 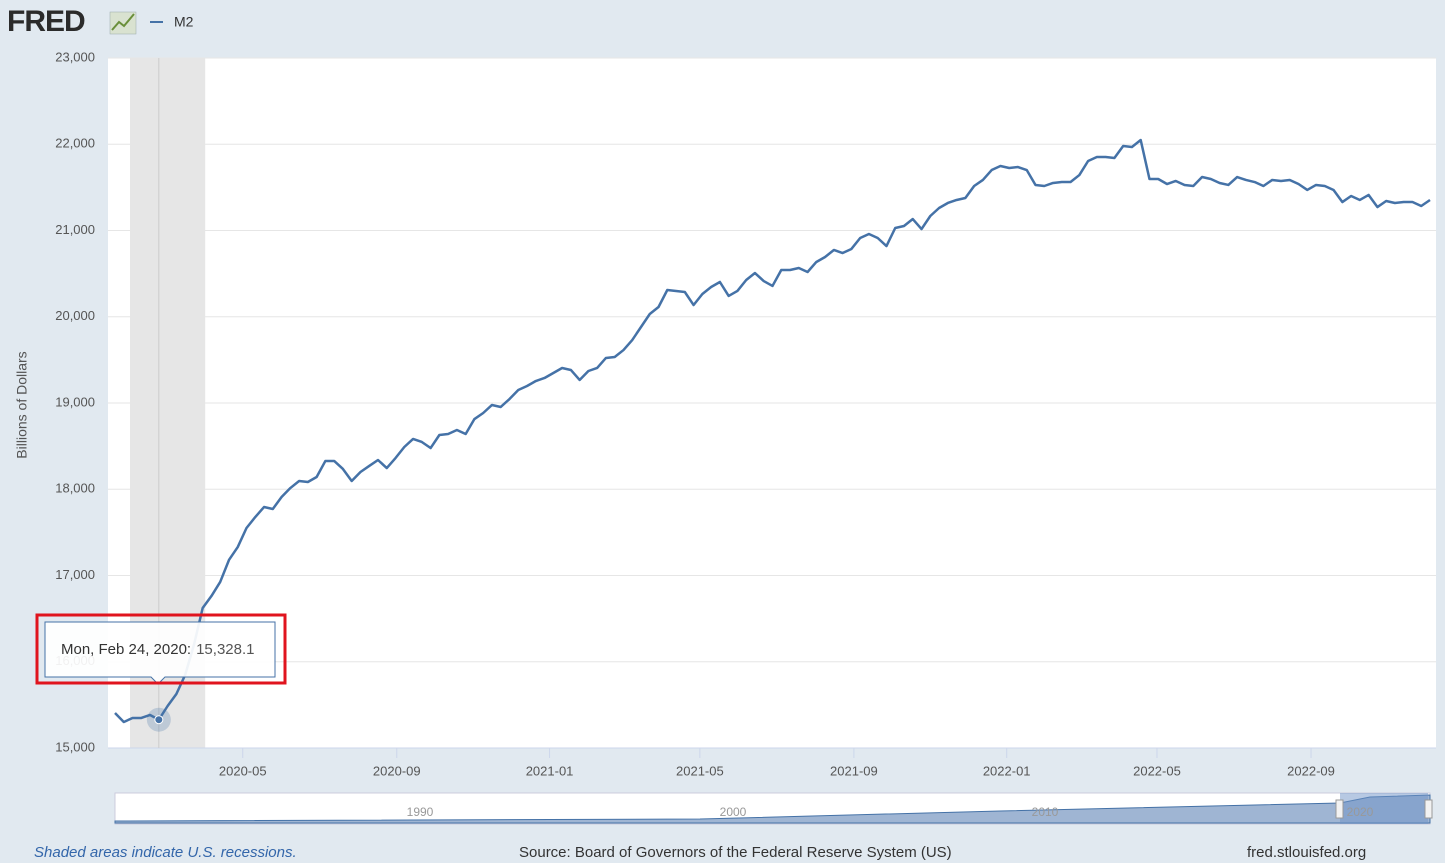 What do you see at coordinates (22, 404) in the screenshot?
I see `y-axis-title: Billions of Dollars` at bounding box center [22, 404].